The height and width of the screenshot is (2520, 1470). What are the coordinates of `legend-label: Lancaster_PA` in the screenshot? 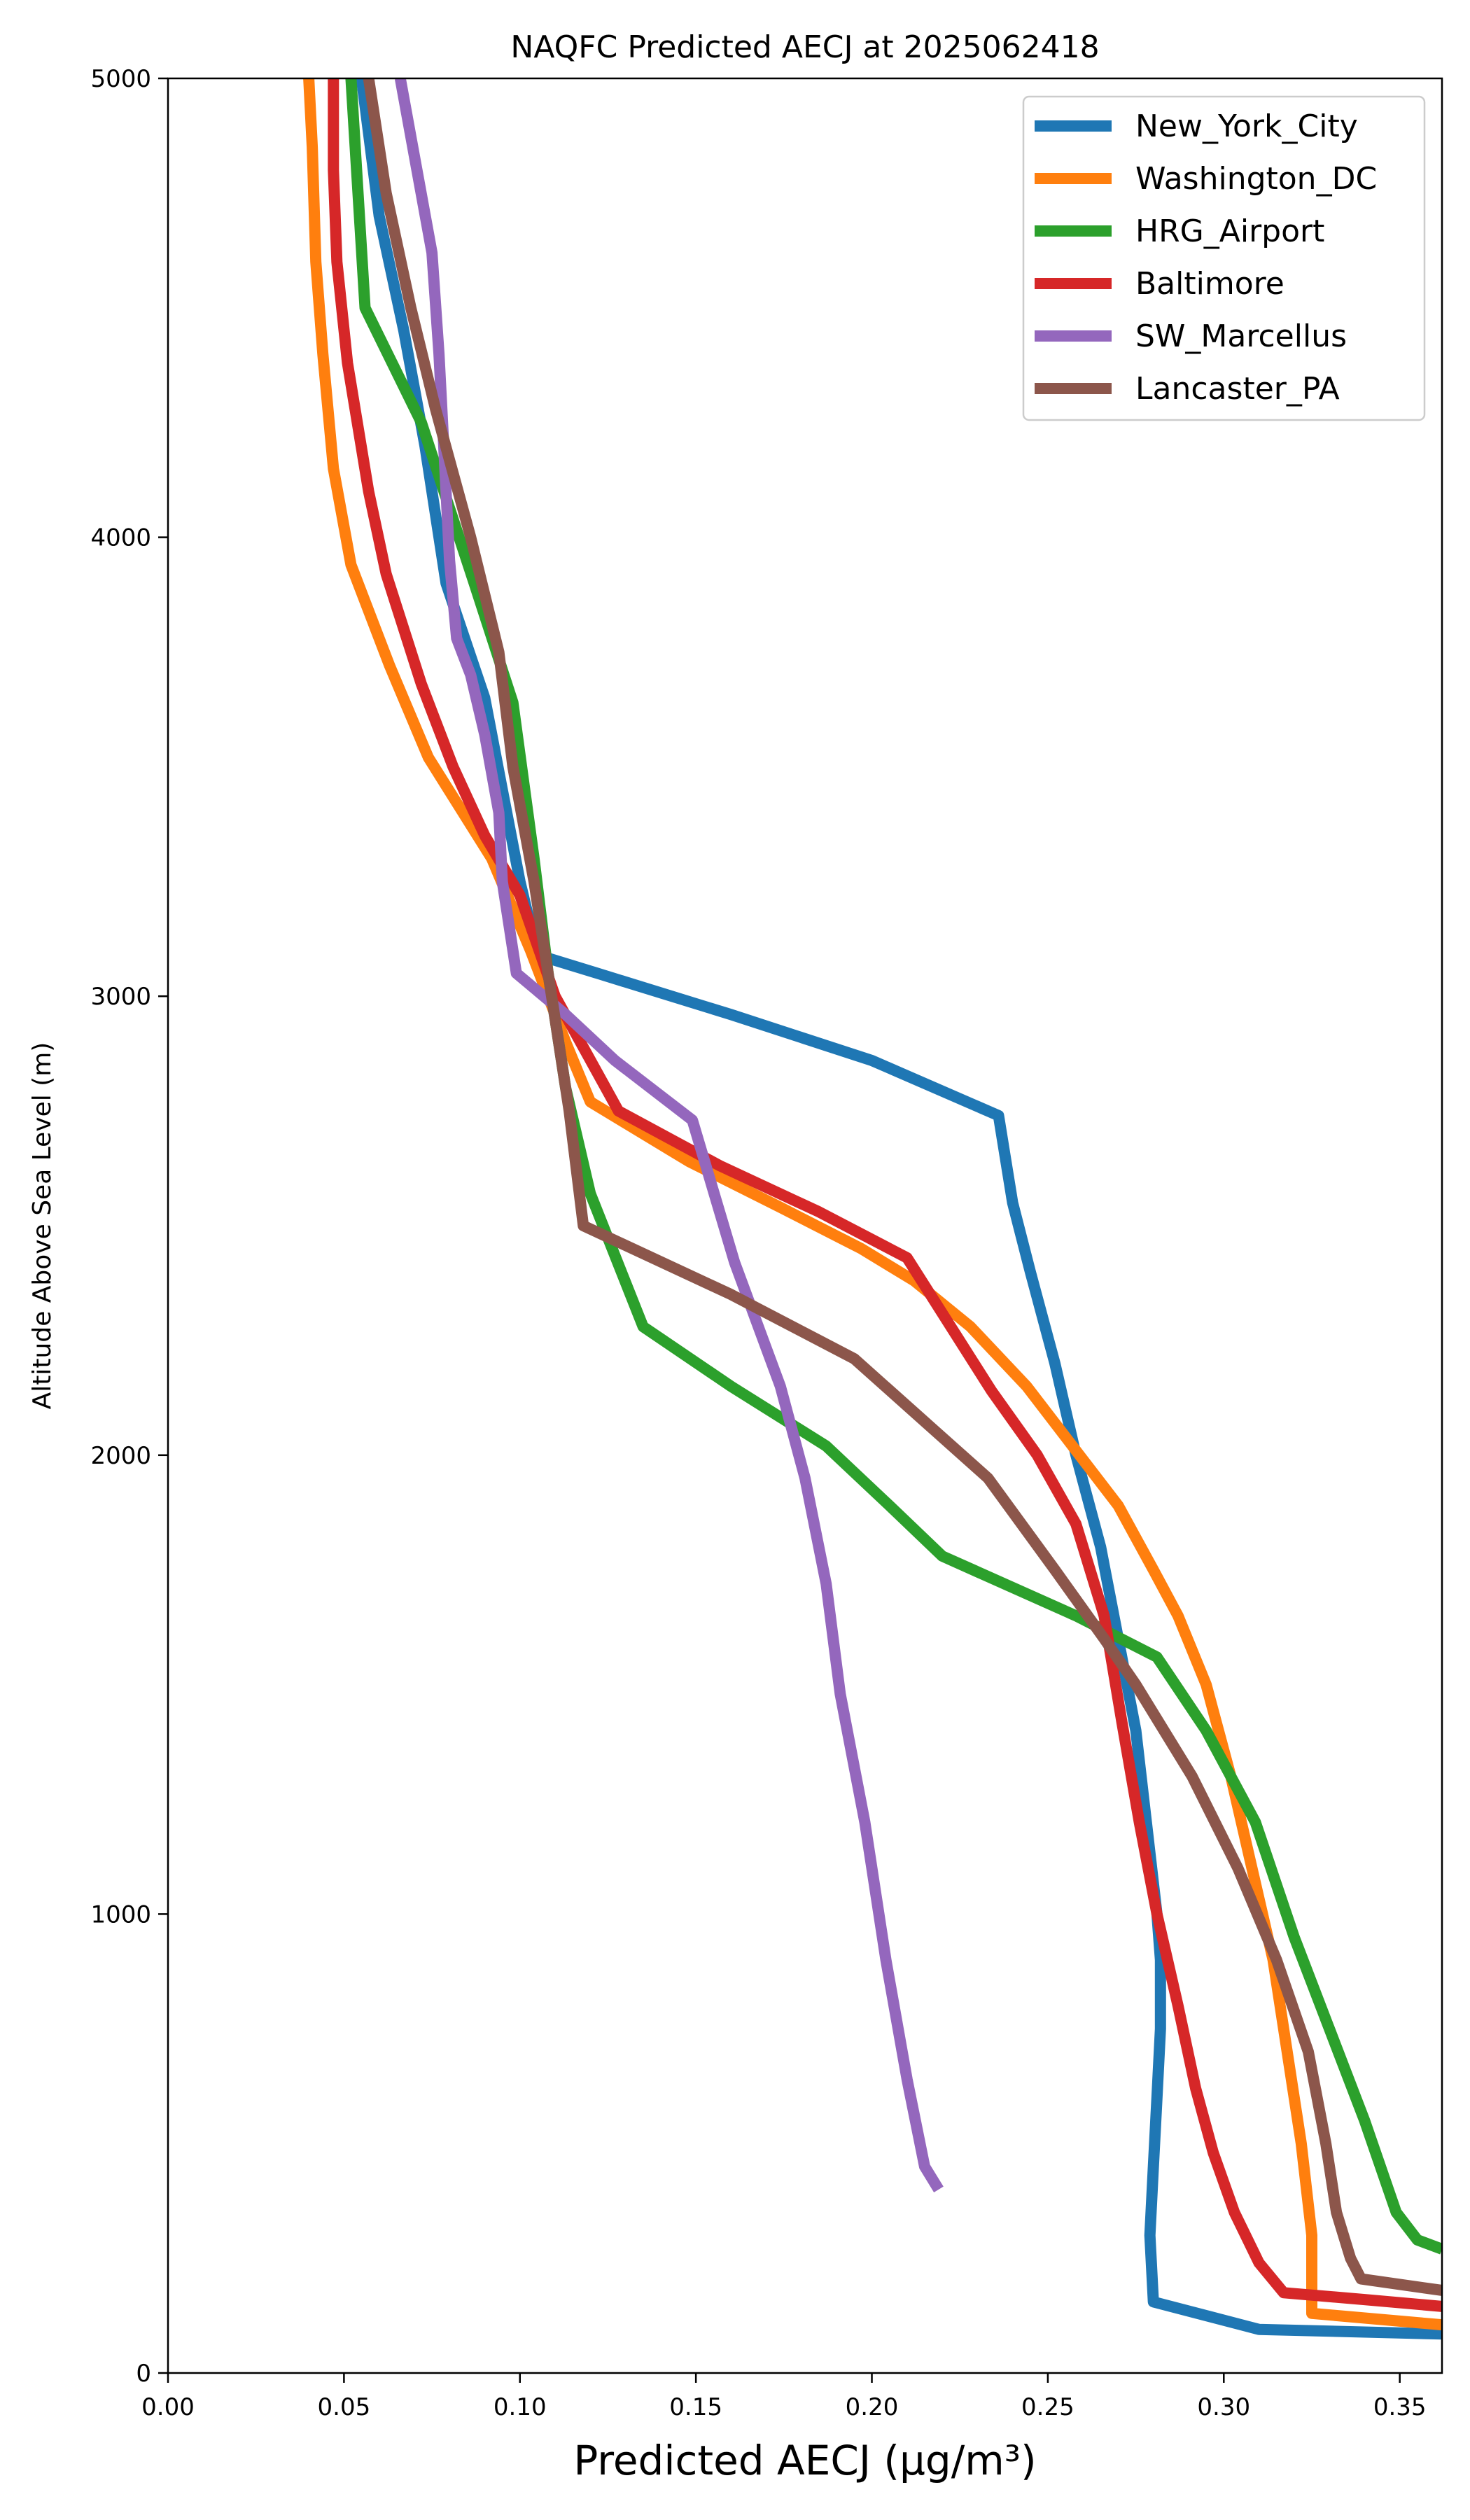 It's located at (1237, 389).